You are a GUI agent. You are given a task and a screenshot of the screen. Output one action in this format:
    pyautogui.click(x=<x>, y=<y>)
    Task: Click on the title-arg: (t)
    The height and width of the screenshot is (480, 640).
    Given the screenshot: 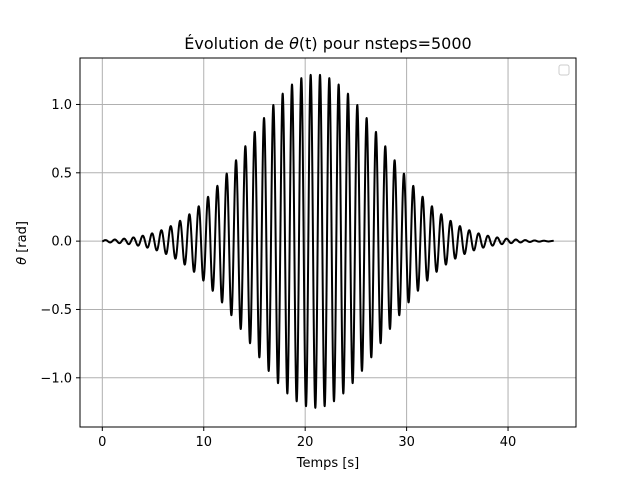 What is the action you would take?
    pyautogui.click(x=308, y=43)
    